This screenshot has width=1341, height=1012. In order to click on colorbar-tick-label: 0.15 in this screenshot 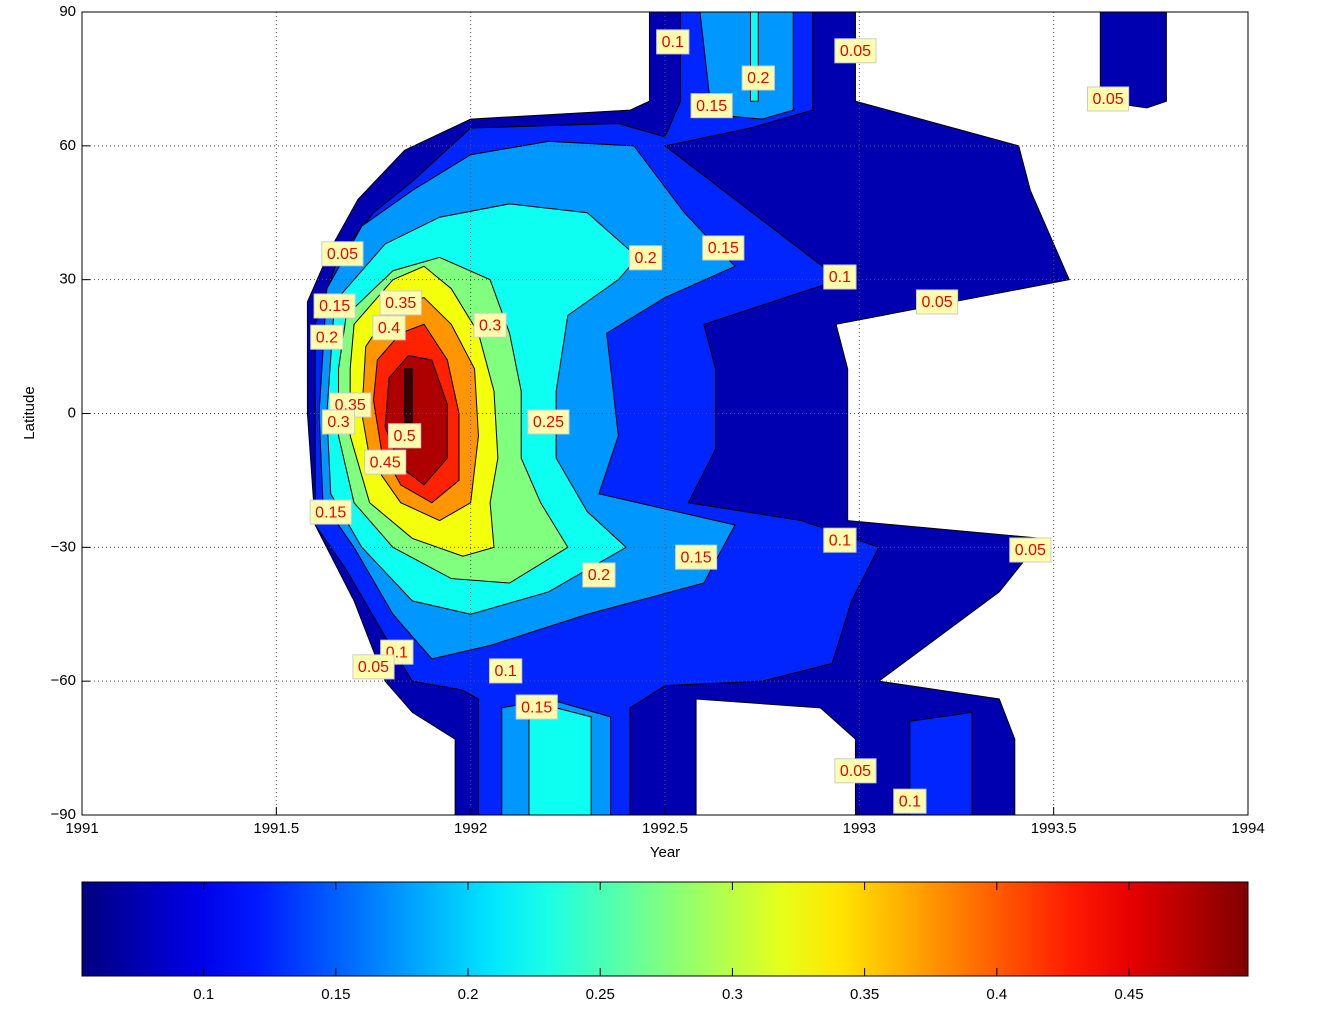, I will do `click(335, 994)`.